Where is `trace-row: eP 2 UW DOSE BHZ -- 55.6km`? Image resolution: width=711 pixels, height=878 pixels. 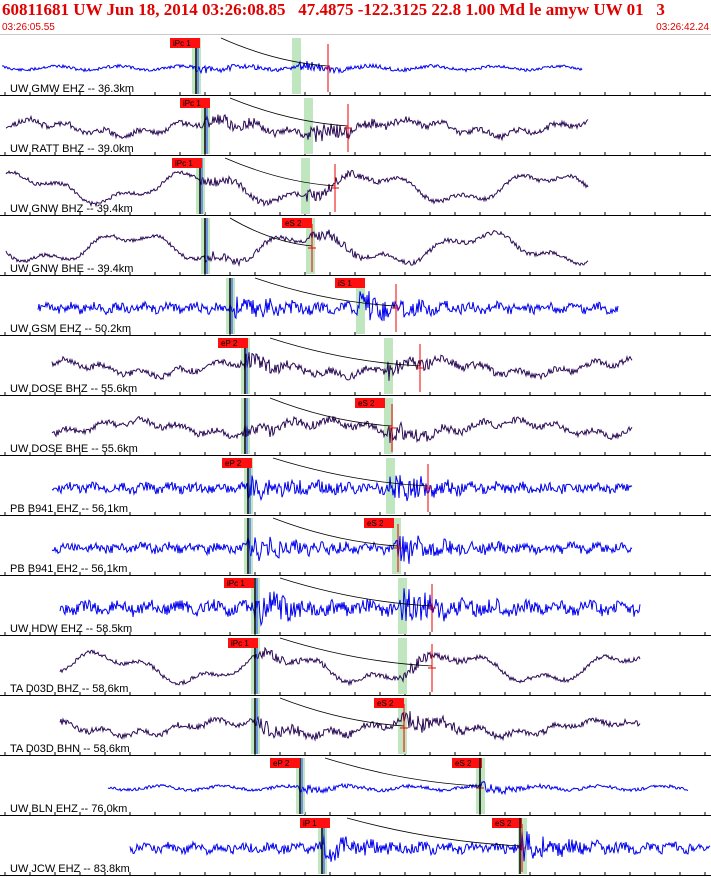 trace-row: eP 2 UW DOSE BHZ -- 55.6km is located at coordinates (355, 366).